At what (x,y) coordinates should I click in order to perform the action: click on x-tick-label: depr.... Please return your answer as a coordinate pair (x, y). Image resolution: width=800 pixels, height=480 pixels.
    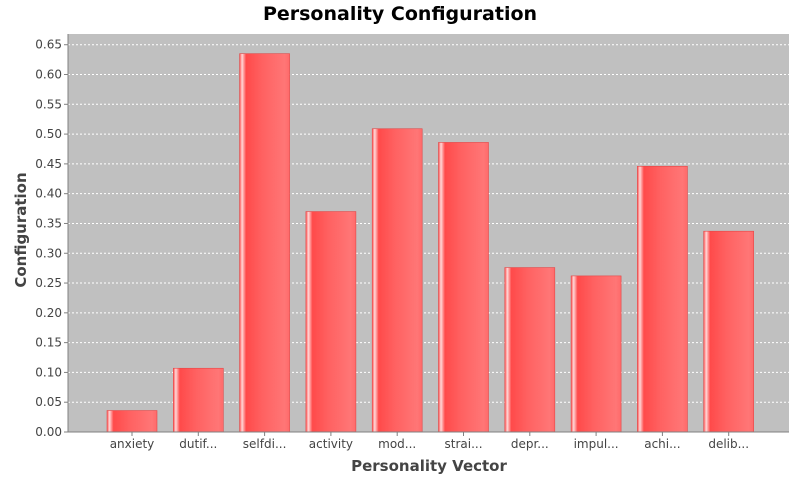
    Looking at the image, I should click on (530, 444).